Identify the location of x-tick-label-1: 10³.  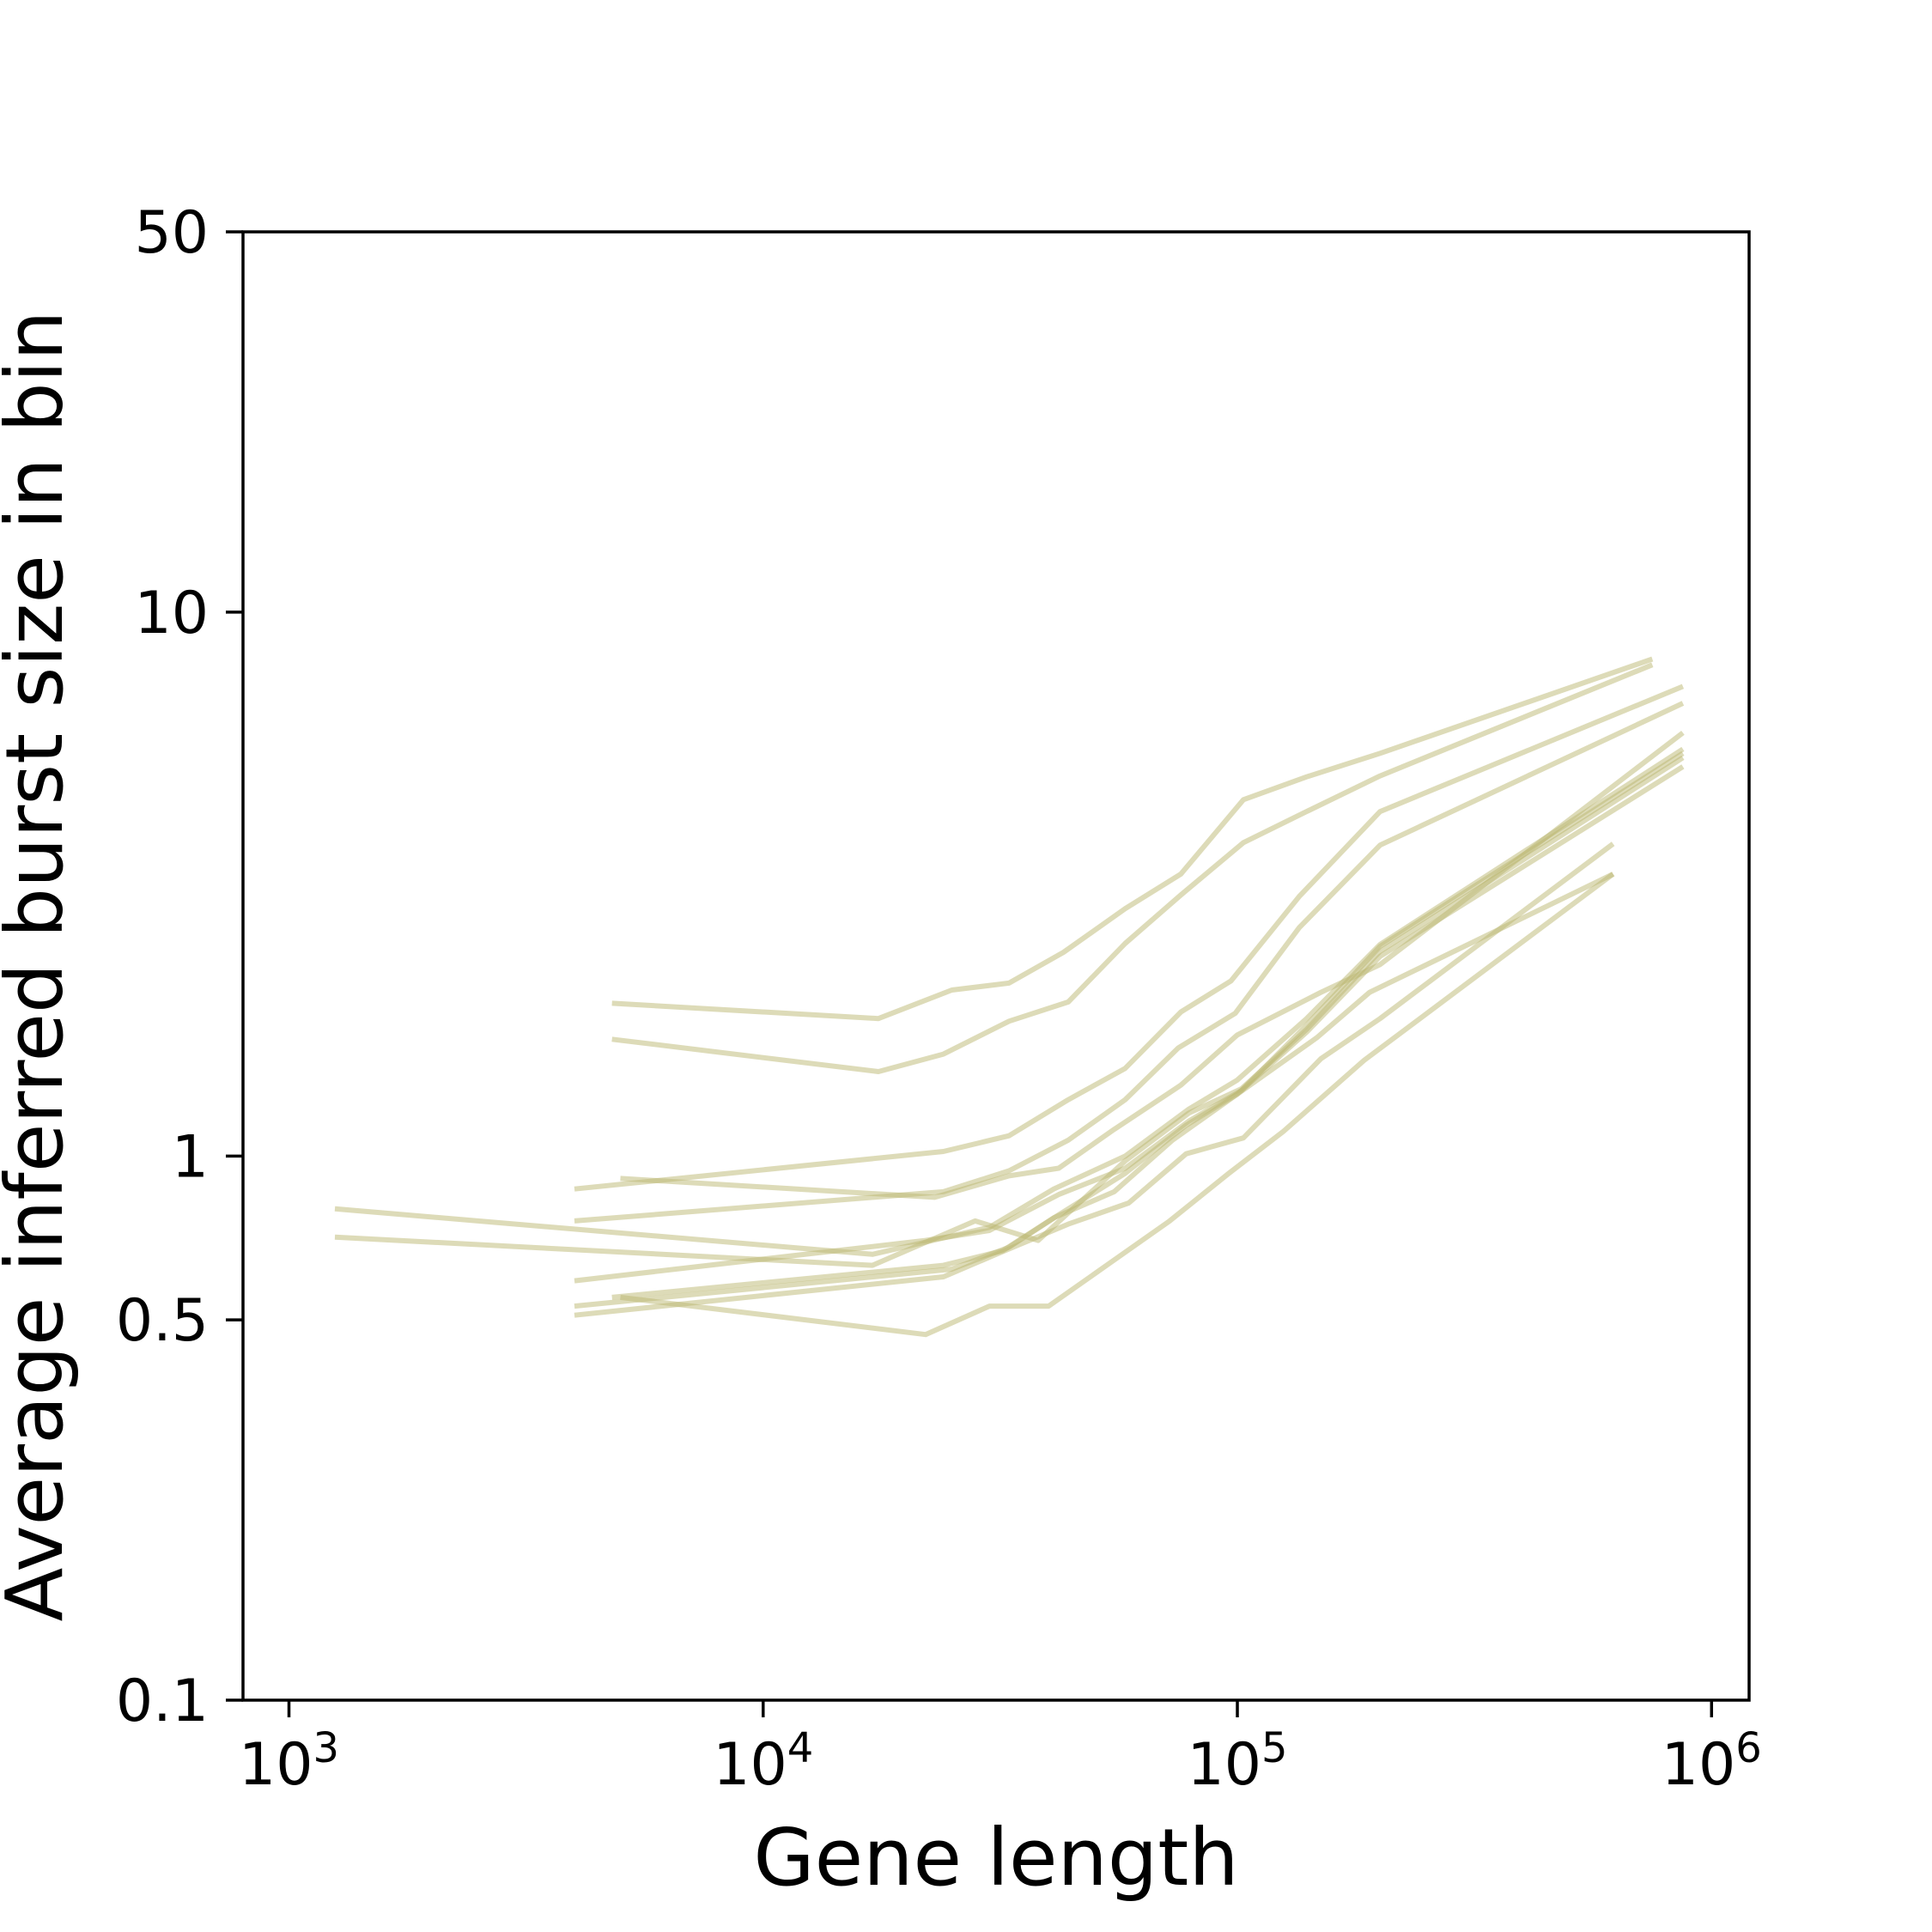
(289, 1762).